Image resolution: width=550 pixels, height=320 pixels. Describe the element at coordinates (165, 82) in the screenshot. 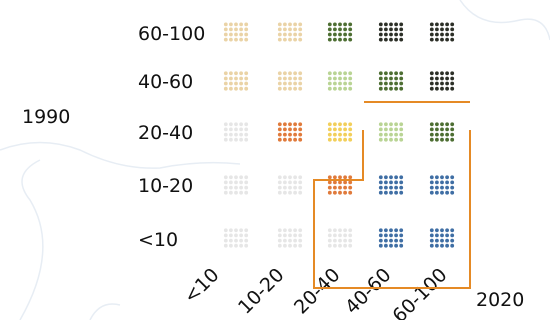

I see `y-tick-label: 40-60` at that location.